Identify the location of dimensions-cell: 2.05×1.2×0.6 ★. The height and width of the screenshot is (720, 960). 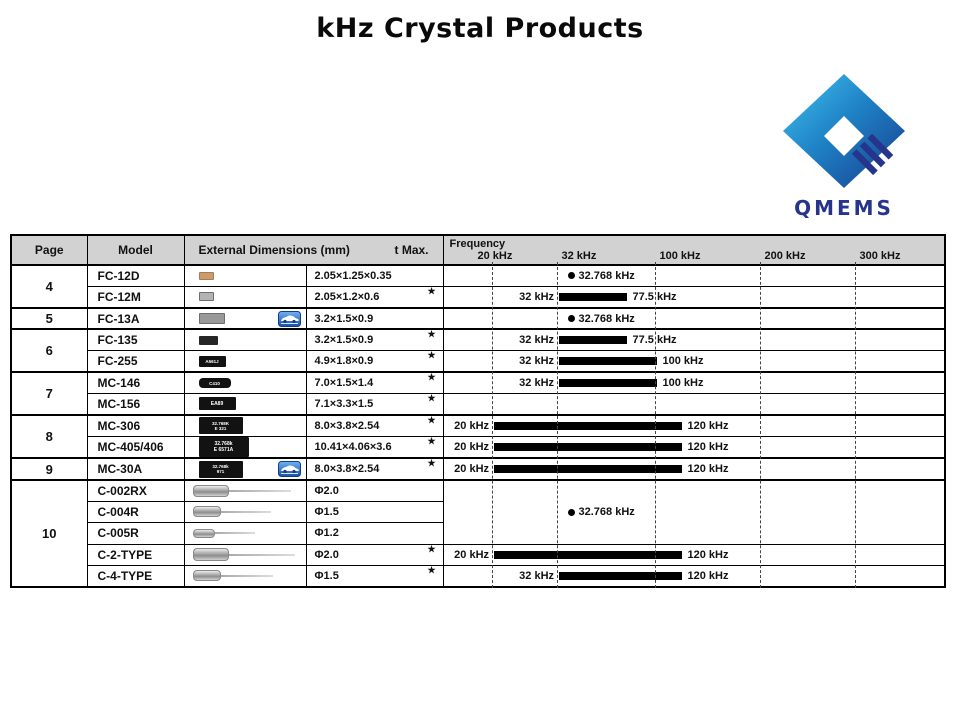
(374, 297).